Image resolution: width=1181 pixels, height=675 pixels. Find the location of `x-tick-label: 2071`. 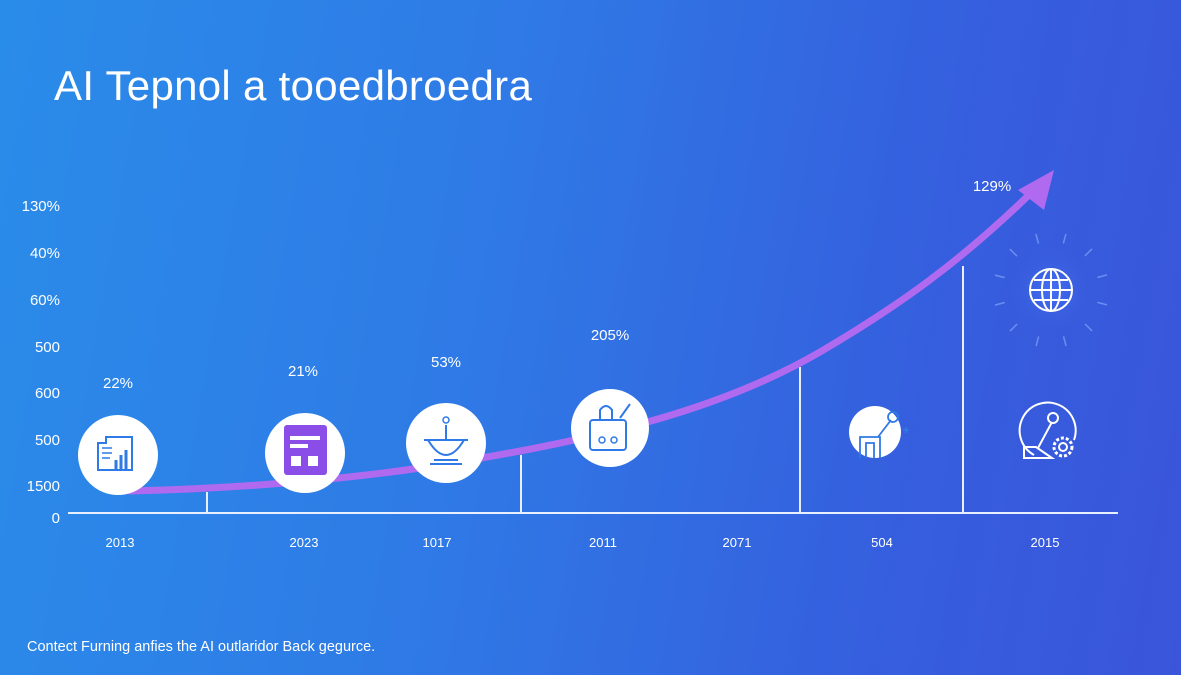

x-tick-label: 2071 is located at coordinates (737, 542).